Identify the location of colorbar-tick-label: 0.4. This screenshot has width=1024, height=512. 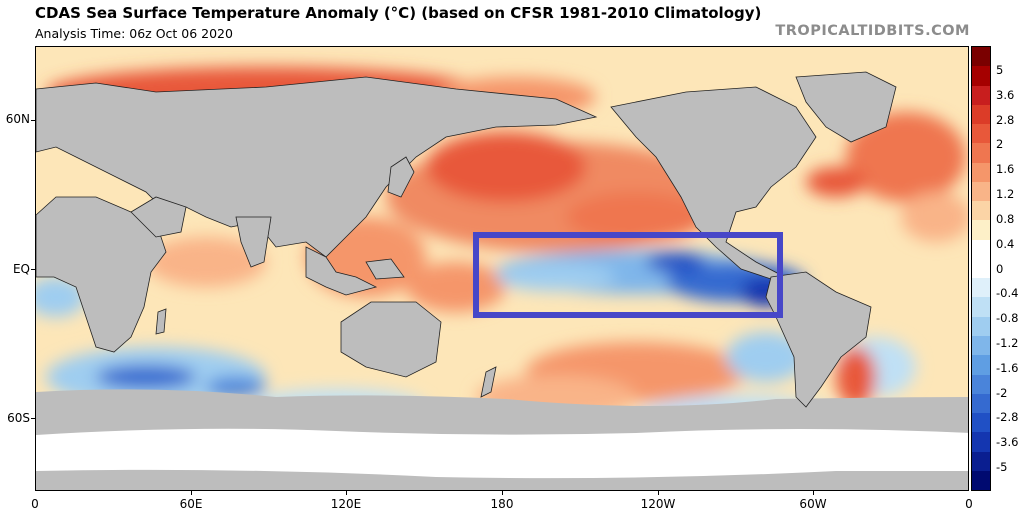
(1005, 243).